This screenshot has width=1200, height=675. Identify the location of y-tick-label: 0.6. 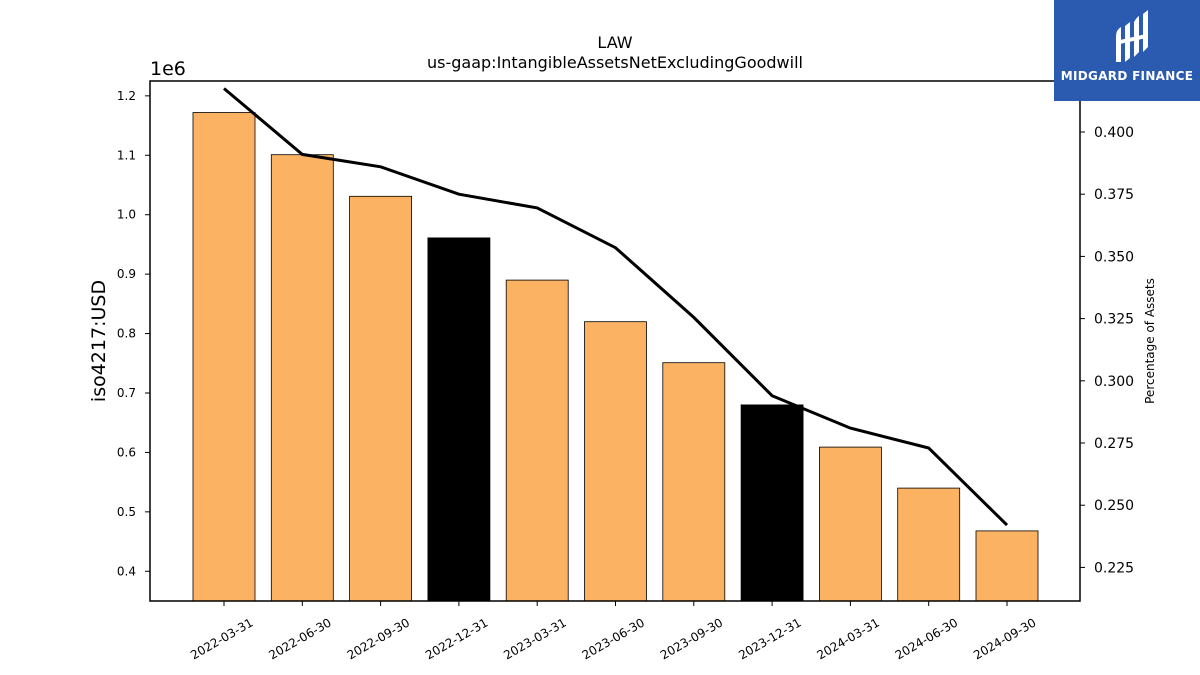
(126, 452).